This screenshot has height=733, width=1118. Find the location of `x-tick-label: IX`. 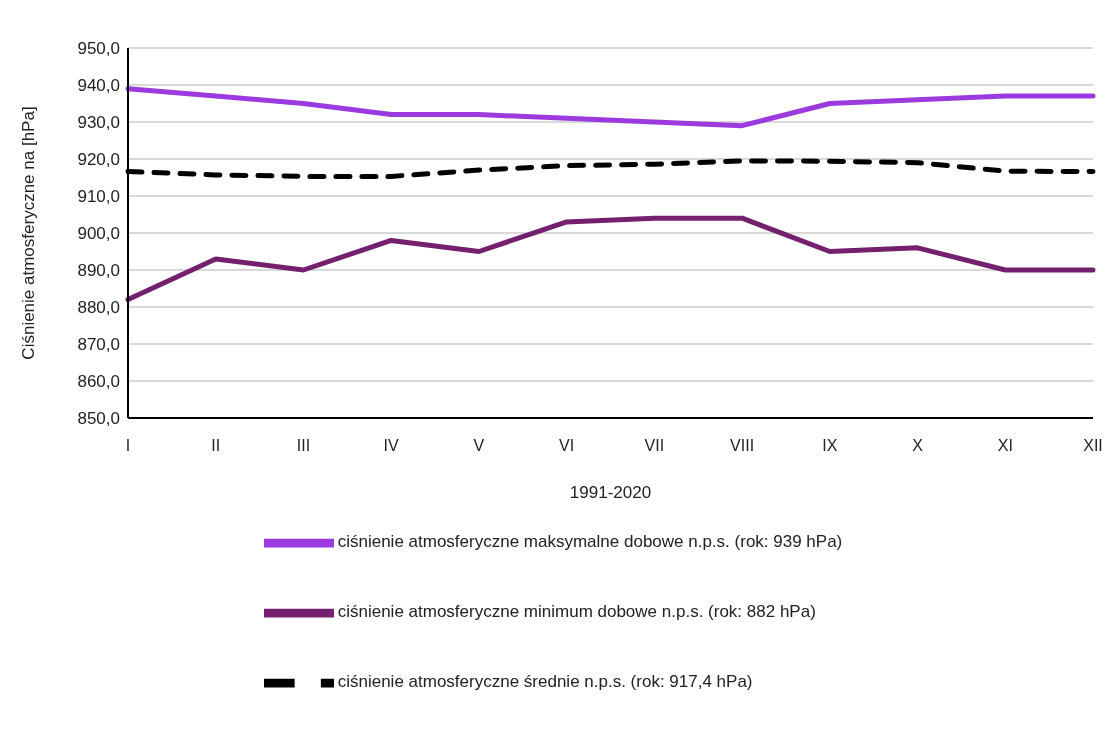

x-tick-label: IX is located at coordinates (830, 446).